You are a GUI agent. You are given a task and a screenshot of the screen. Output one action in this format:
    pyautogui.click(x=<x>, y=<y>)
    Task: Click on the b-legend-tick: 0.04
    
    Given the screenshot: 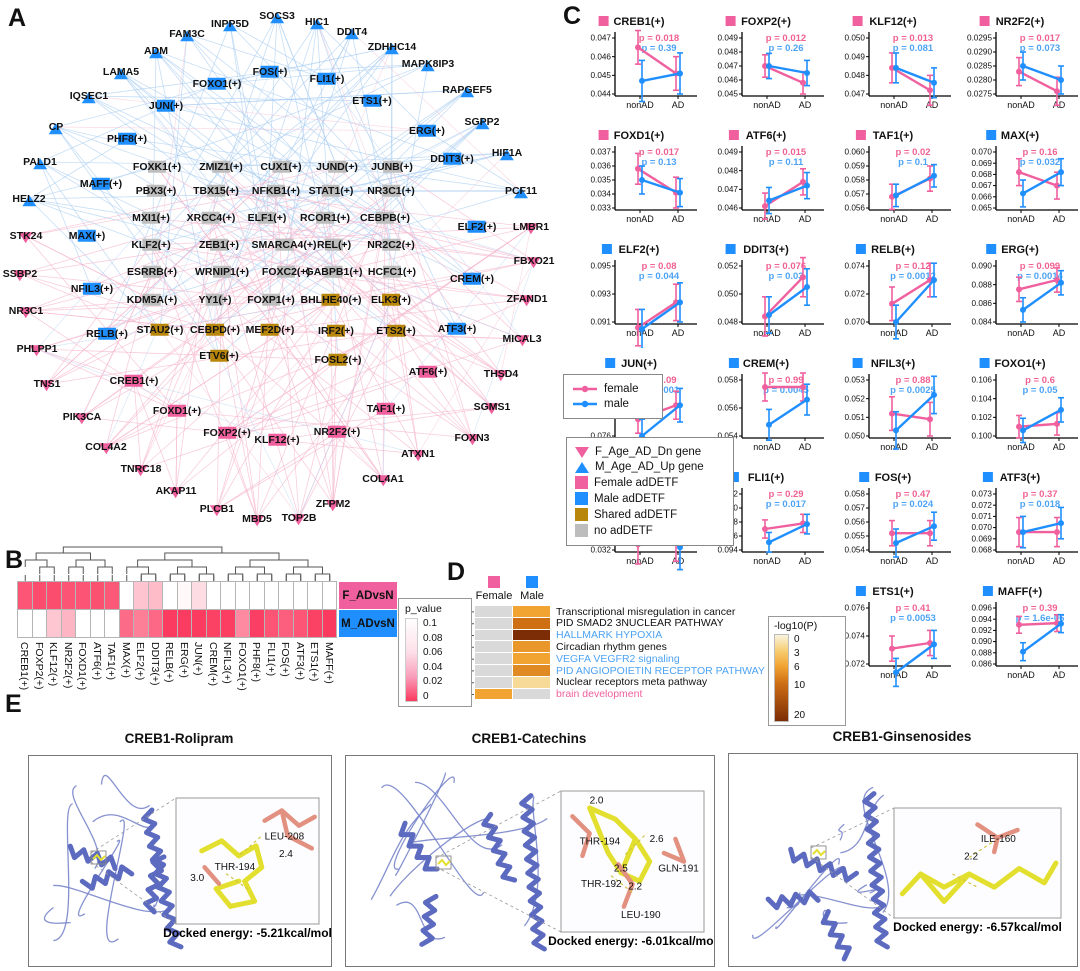 What is the action you would take?
    pyautogui.click(x=433, y=667)
    